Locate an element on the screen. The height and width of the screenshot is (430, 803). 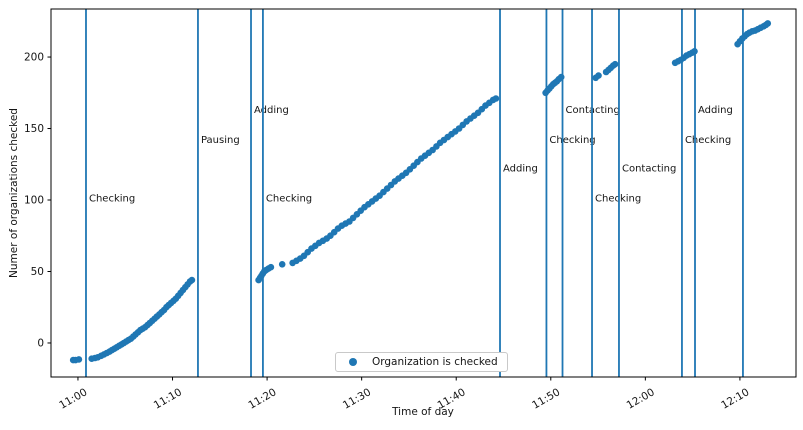
event-label: Pausing is located at coordinates (220, 140).